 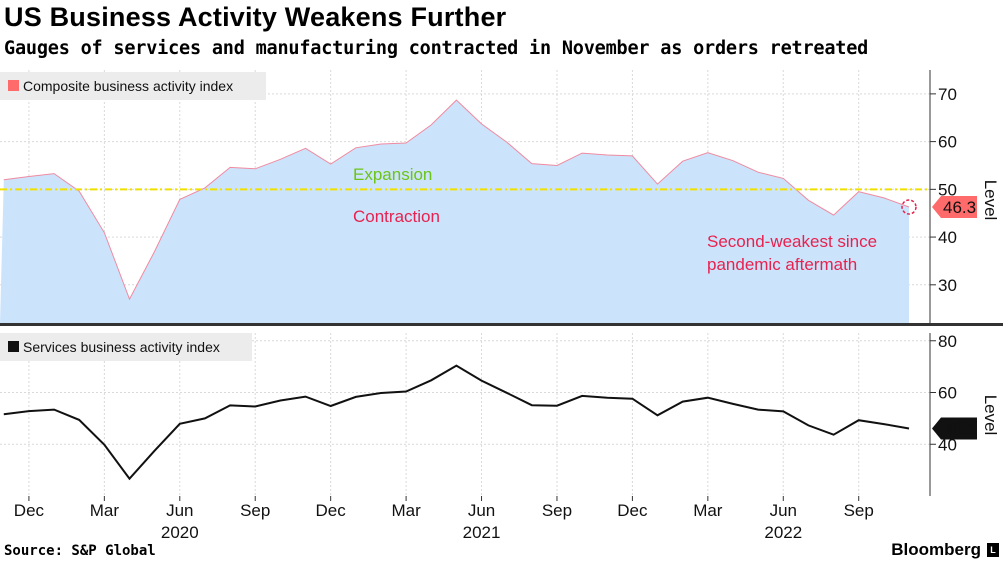 I want to click on services-y-tick-label: 60, so click(x=947, y=393).